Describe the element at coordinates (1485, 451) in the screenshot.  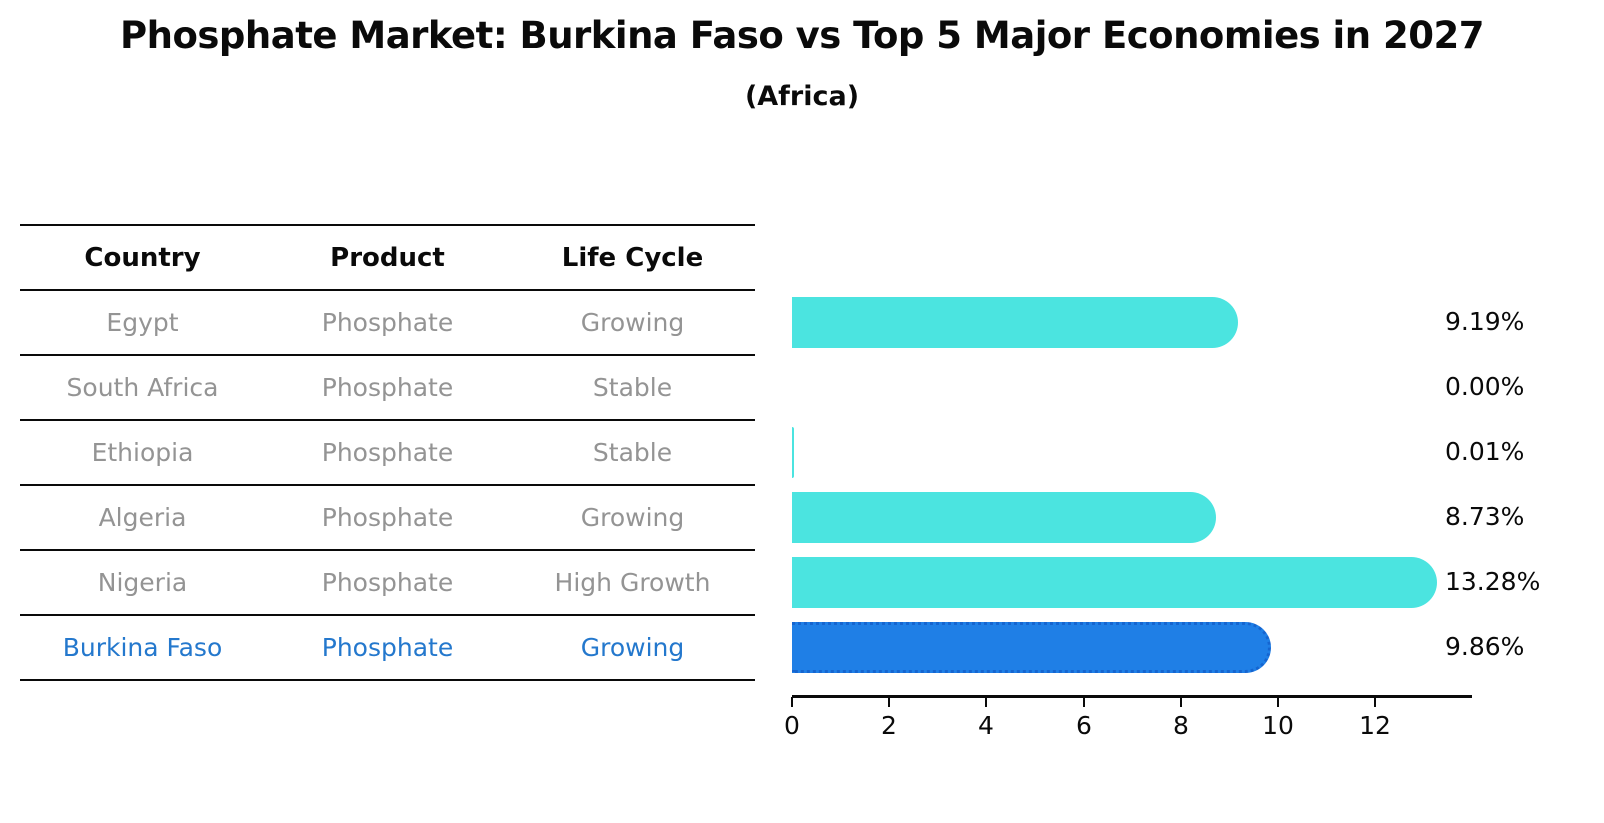
I see `value-label-ethiopia: 0.01%` at that location.